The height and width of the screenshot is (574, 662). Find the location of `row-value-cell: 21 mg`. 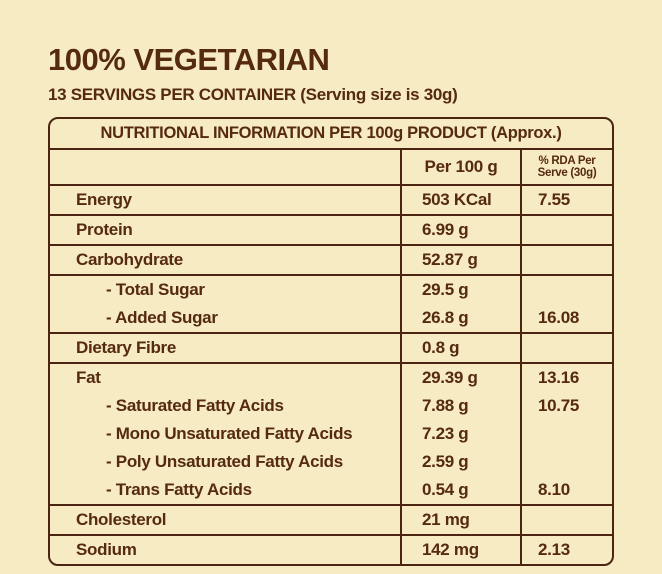

row-value-cell: 21 mg is located at coordinates (460, 520).